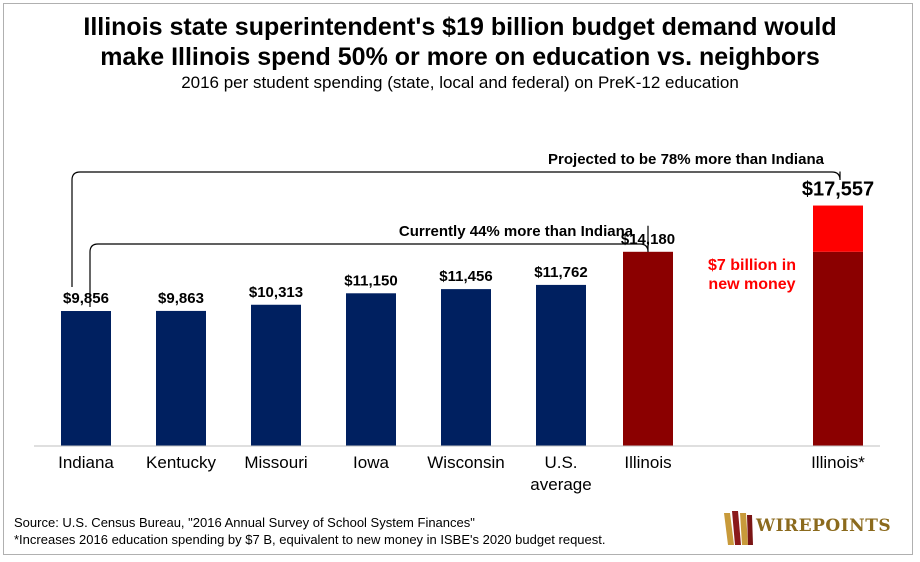 The image size is (920, 562). What do you see at coordinates (466, 367) in the screenshot?
I see `bar-wisconsin` at bounding box center [466, 367].